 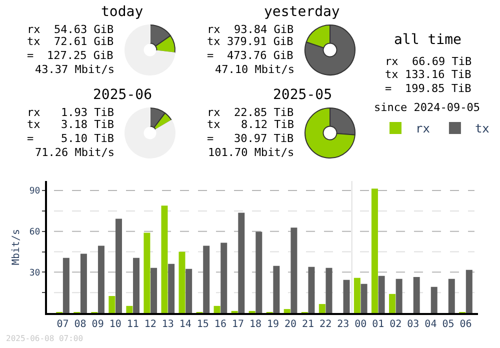 What do you see at coordinates (74, 69) in the screenshot?
I see `text: 43.37 Mbit/s` at bounding box center [74, 69].